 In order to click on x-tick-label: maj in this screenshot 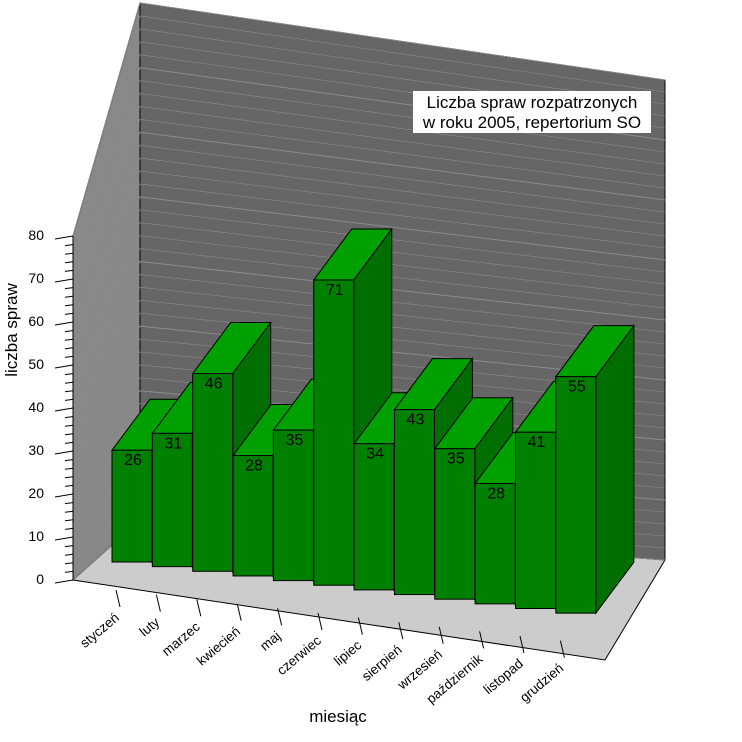, I will do `click(270, 640)`.